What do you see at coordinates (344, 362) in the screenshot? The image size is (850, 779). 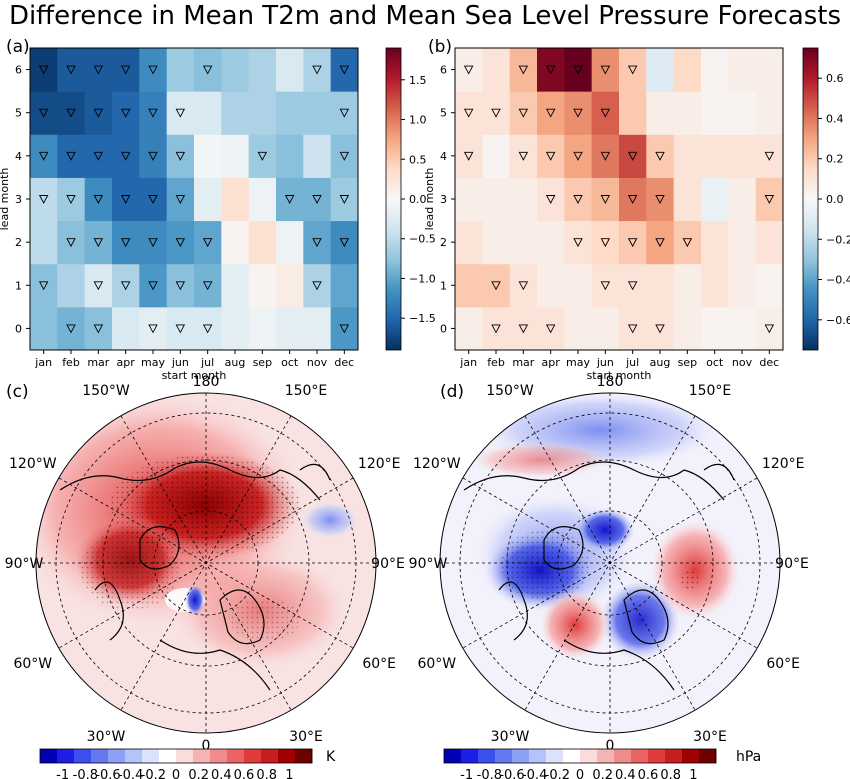 I see `x-tick-label: dec` at bounding box center [344, 362].